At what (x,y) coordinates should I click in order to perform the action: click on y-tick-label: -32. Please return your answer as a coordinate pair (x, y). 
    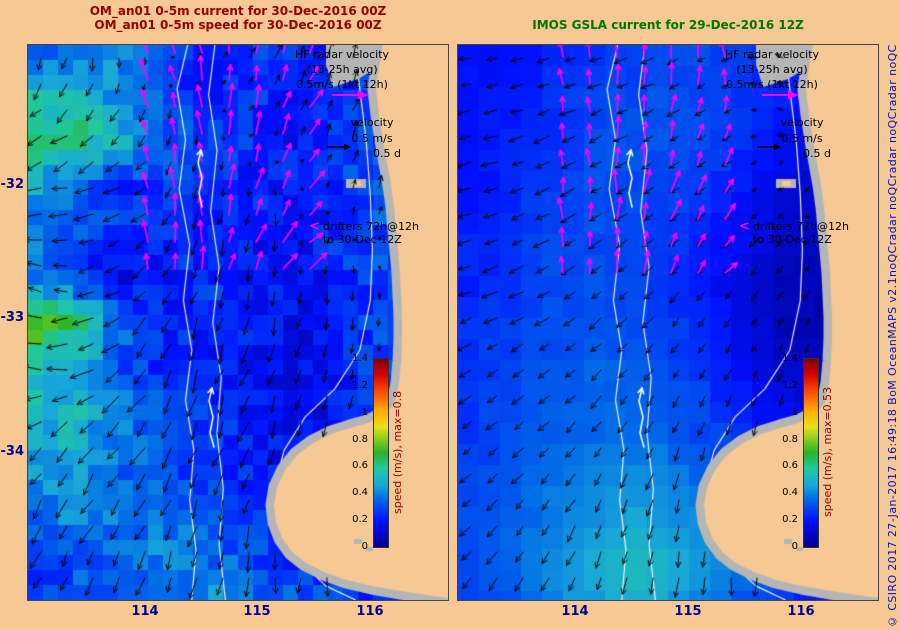
    Looking at the image, I should click on (12, 184).